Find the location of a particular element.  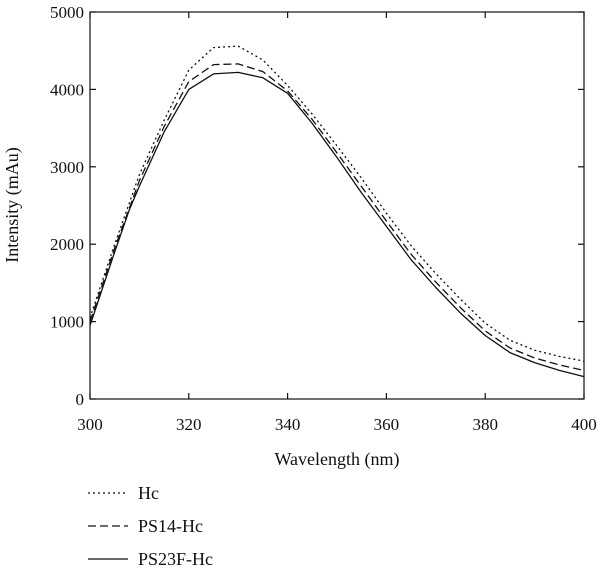

y-tick-label: 3000 is located at coordinates (67, 167).